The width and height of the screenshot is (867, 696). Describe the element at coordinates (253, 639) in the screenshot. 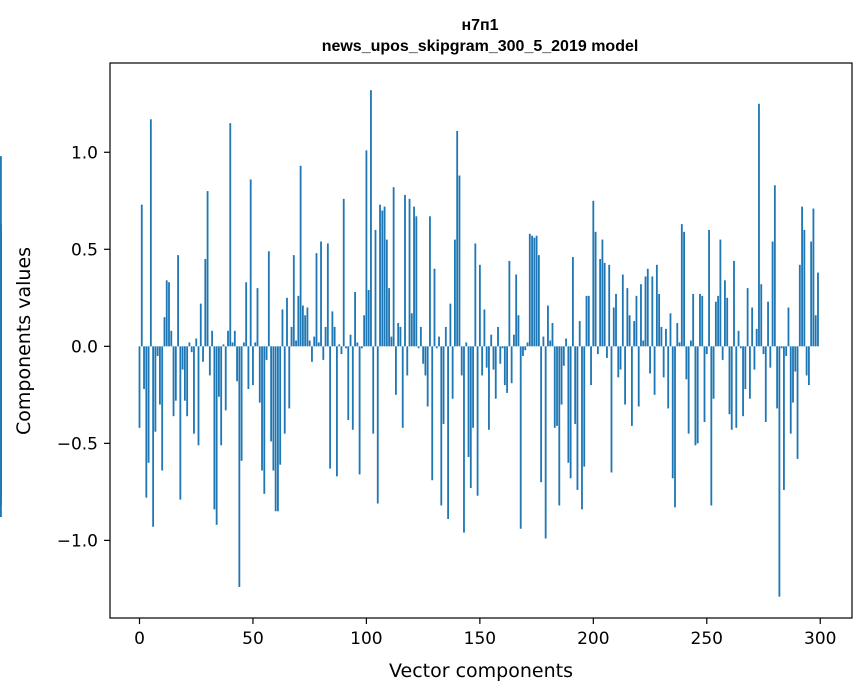

I see `x-tick-label: 50` at that location.